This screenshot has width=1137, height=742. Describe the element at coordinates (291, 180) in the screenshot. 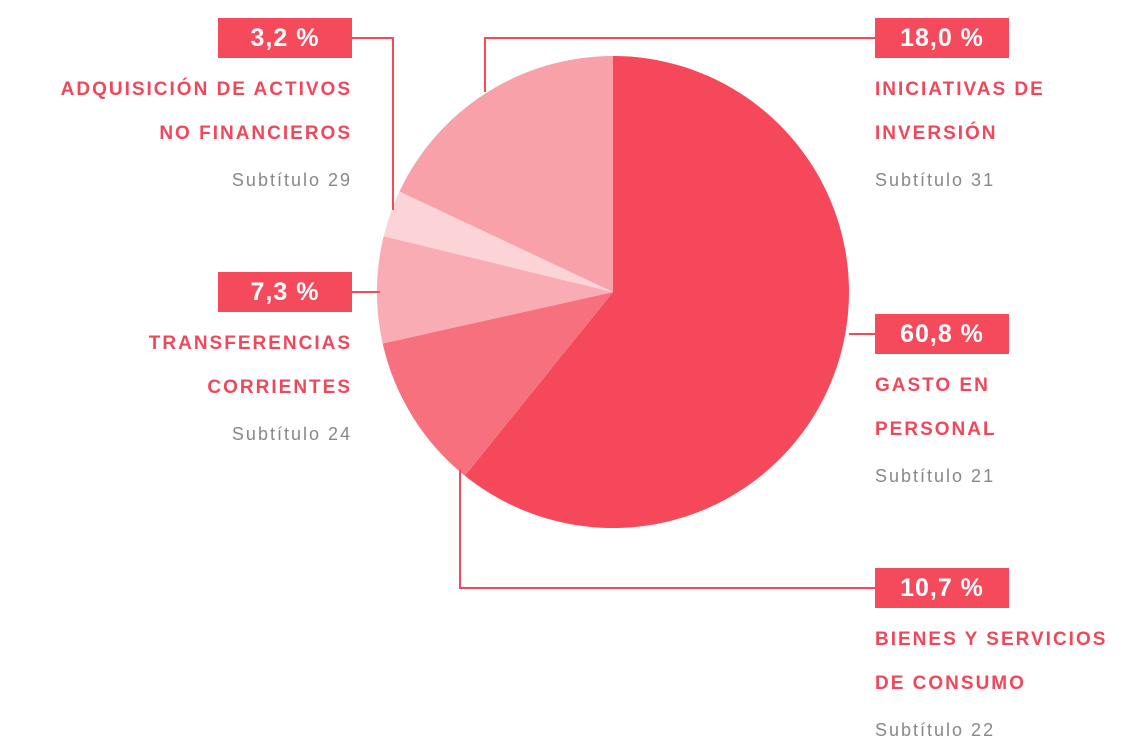

I see `subtitle-label: Subtítulo 29` at that location.